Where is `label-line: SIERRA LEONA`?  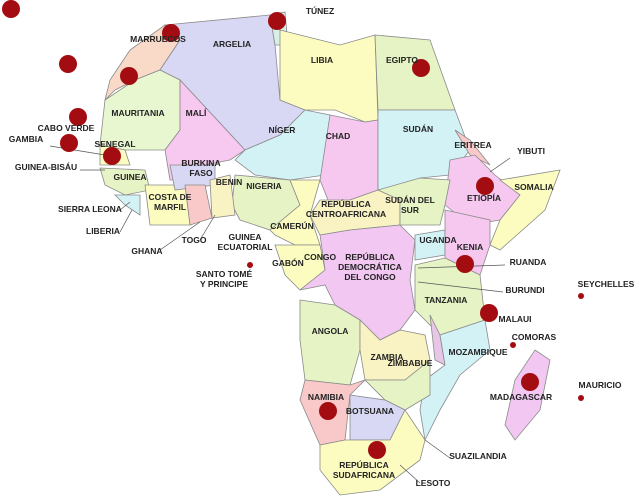 label-line: SIERRA LEONA is located at coordinates (90, 209).